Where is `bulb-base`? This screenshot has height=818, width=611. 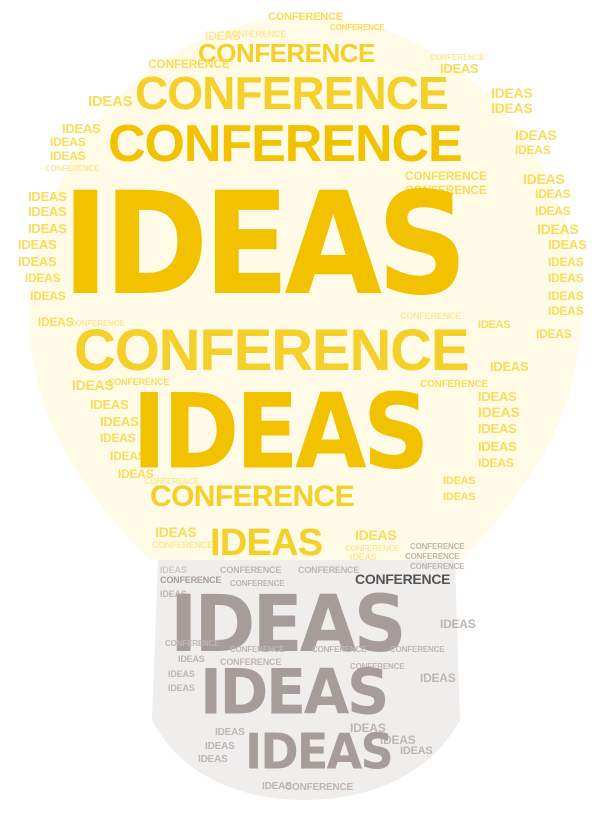 bulb-base is located at coordinates (306, 680).